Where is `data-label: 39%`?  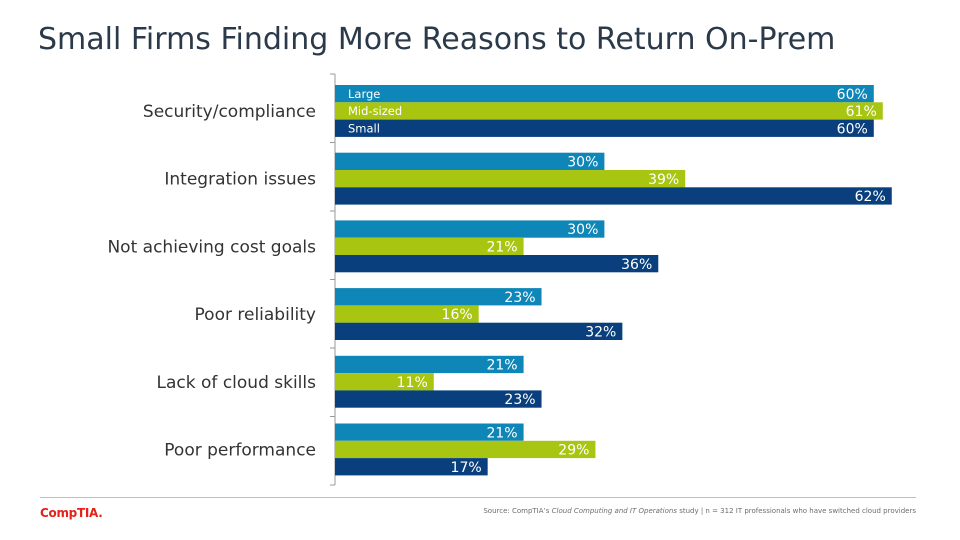
data-label: 39% is located at coordinates (663, 180).